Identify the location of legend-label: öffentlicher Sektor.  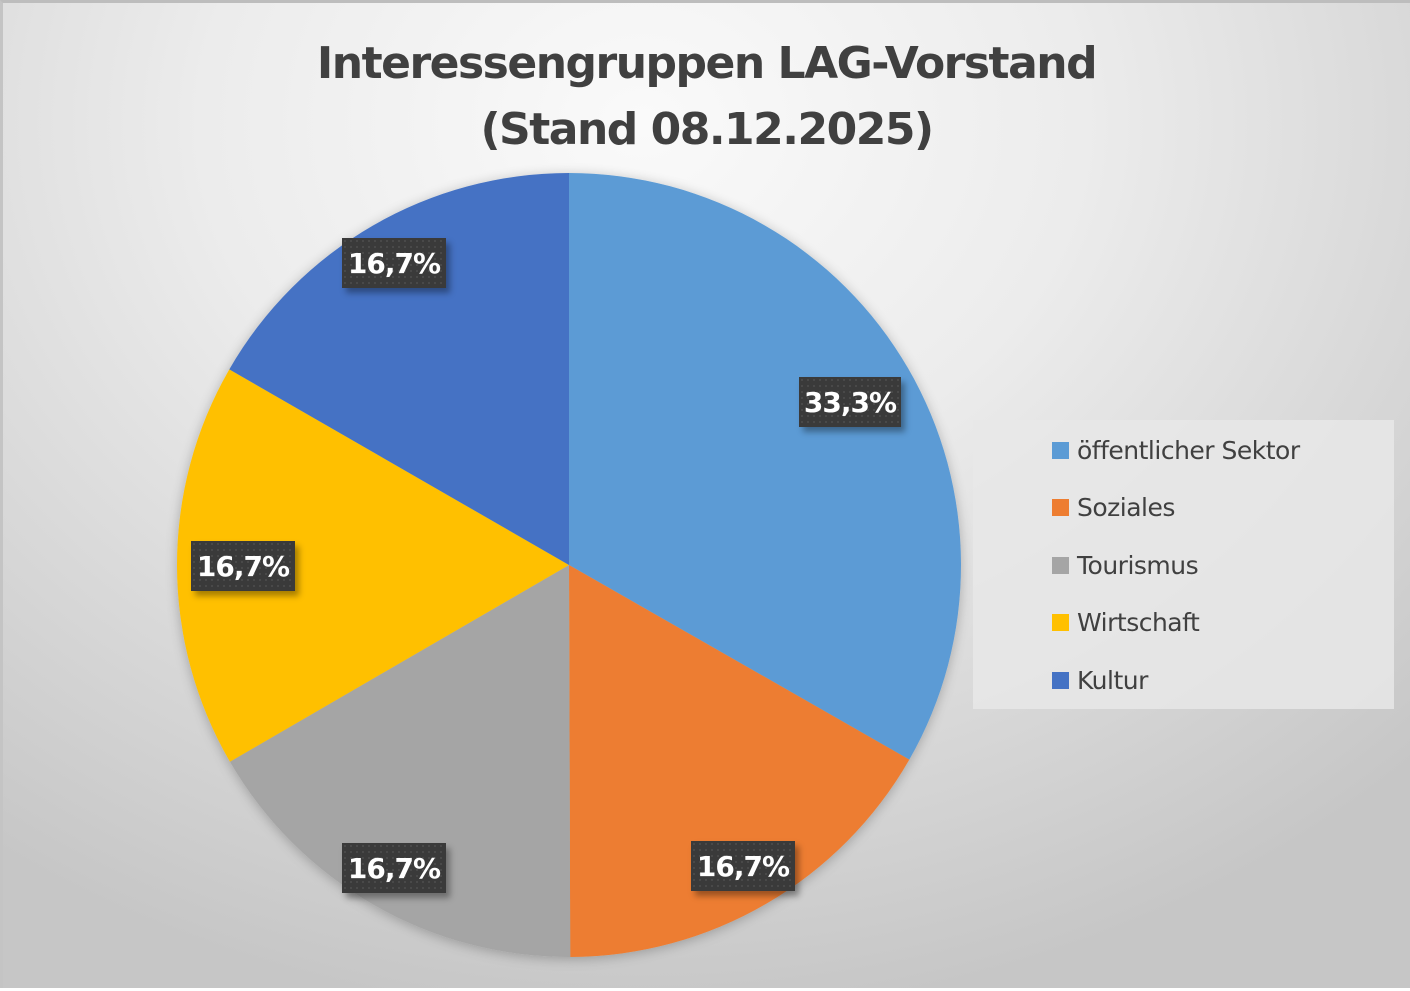
(1188, 450).